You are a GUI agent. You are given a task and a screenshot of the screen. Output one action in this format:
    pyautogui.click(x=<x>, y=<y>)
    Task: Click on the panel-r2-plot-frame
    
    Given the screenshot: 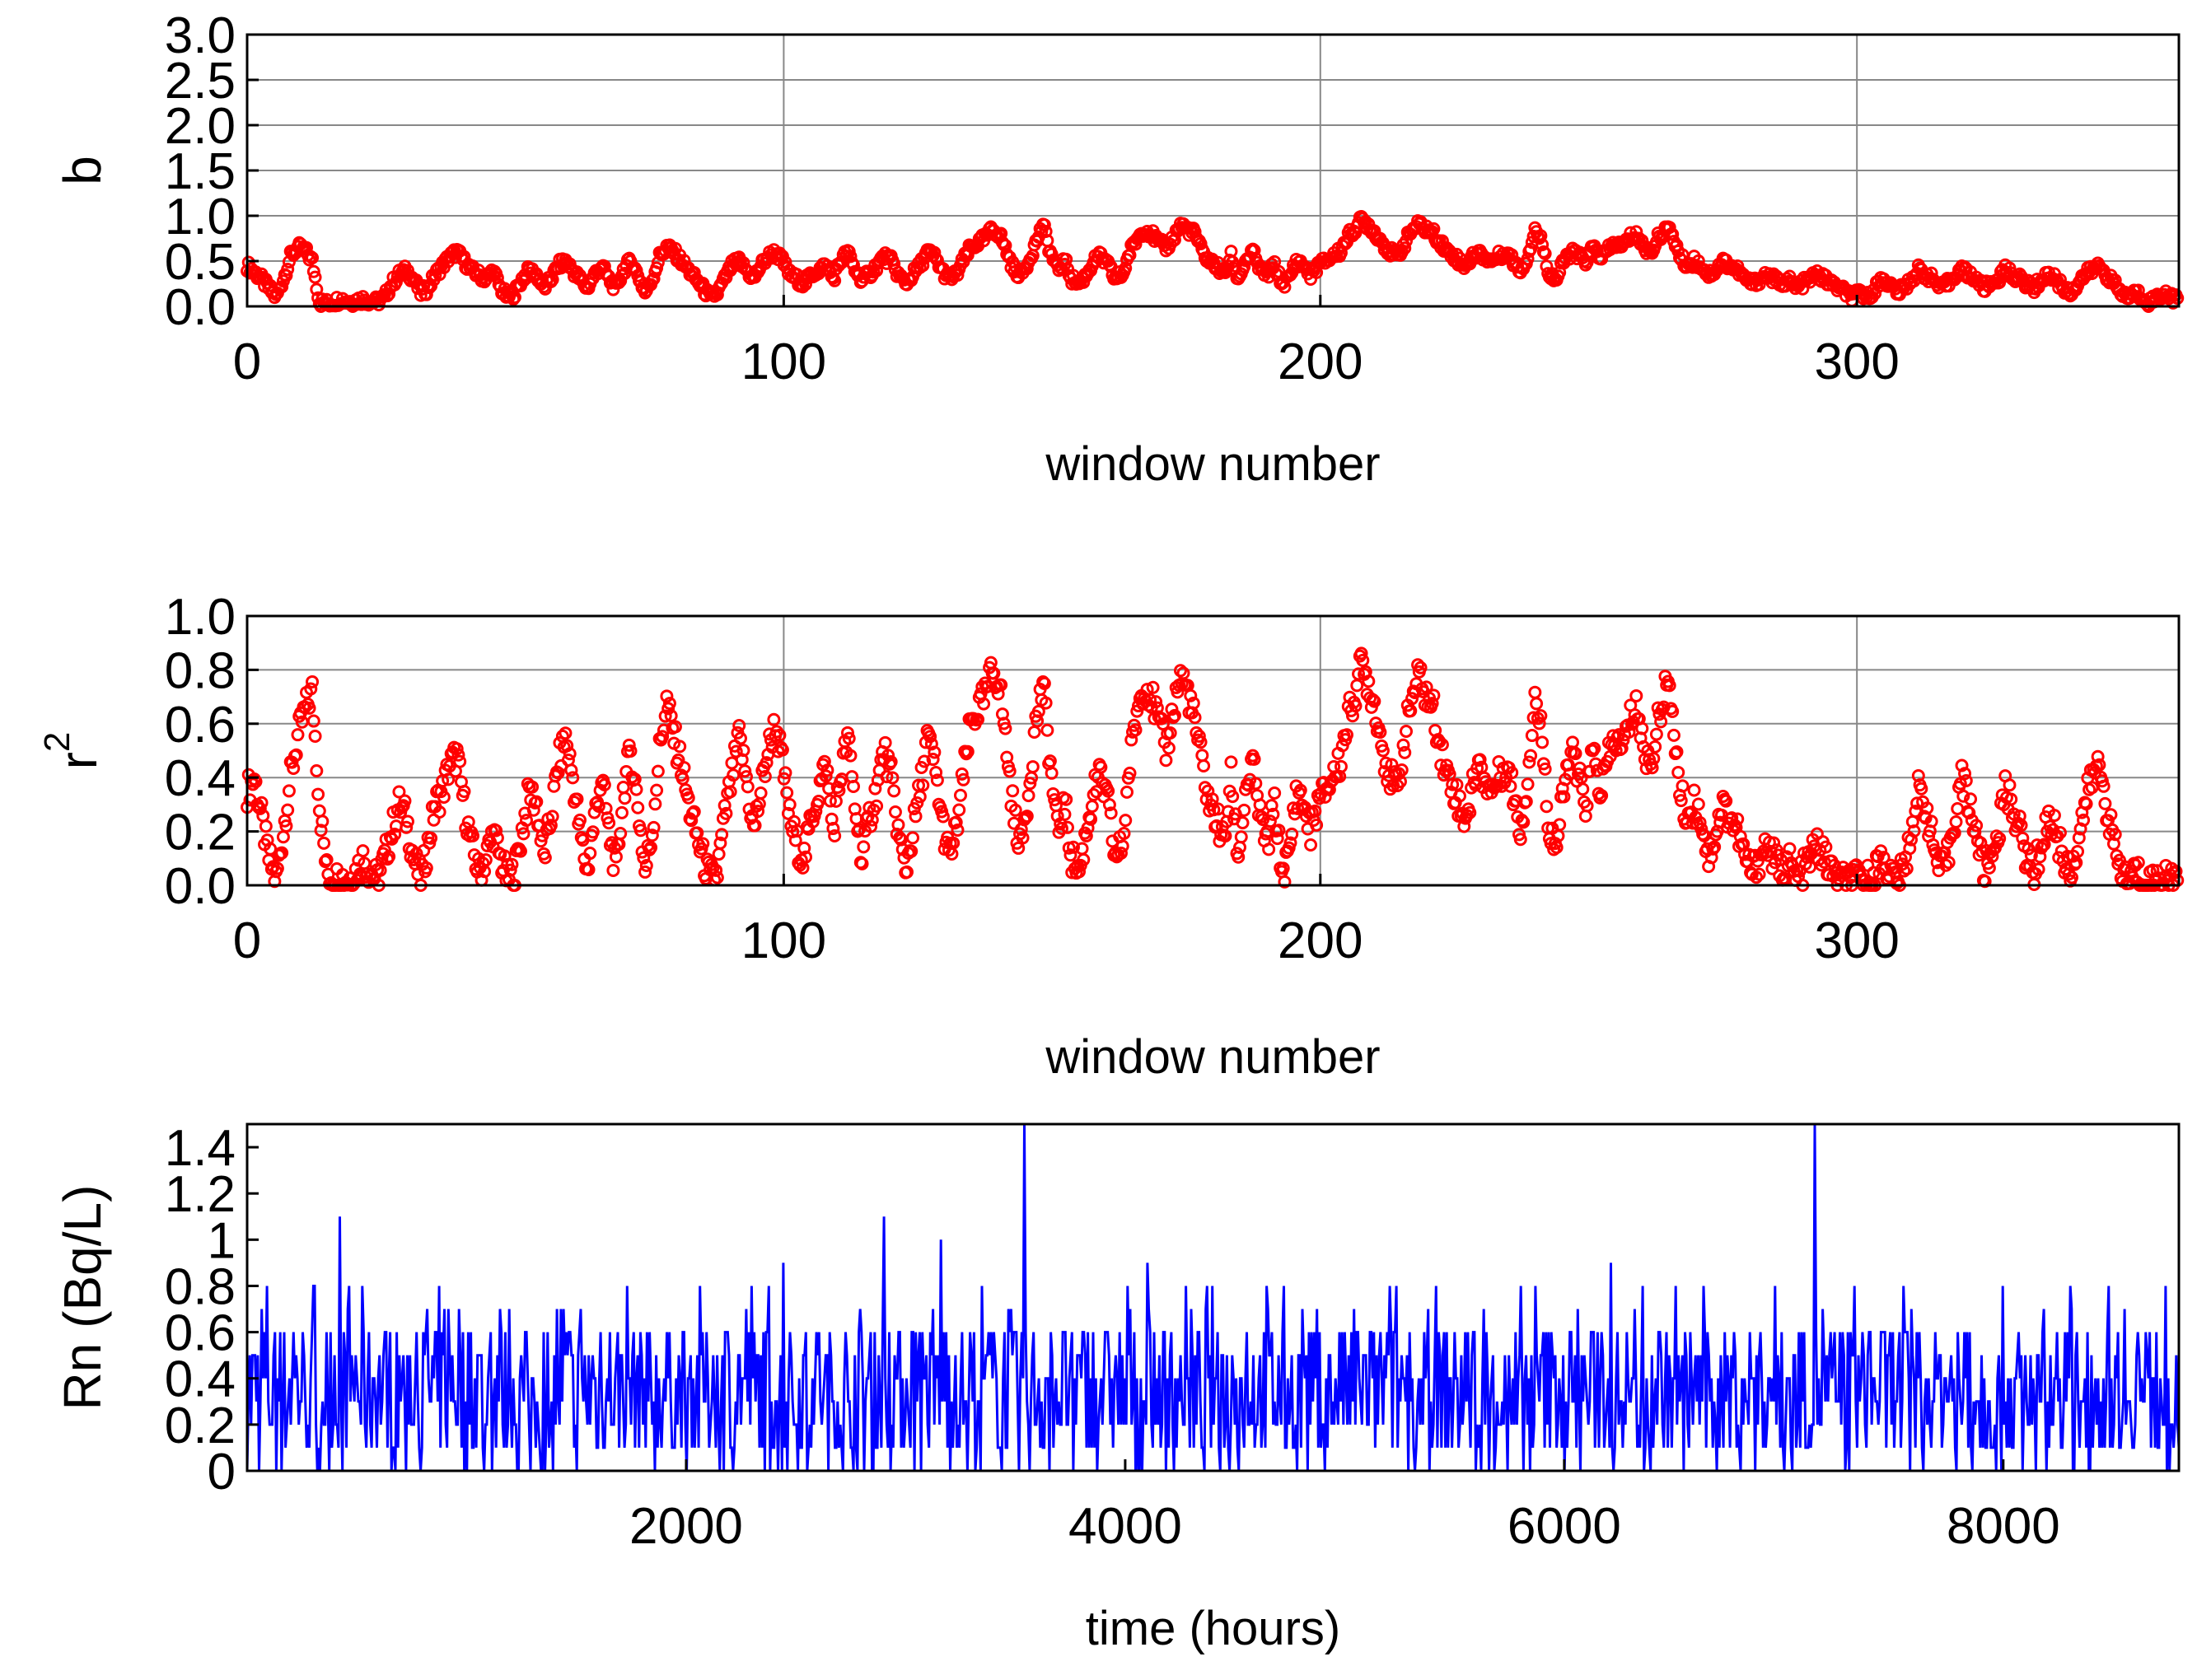 What is the action you would take?
    pyautogui.click(x=1213, y=750)
    